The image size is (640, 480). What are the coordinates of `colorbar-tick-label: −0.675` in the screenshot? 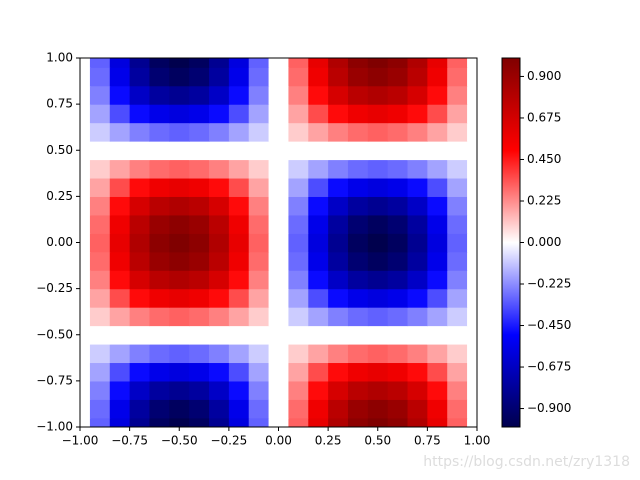 It's located at (549, 367).